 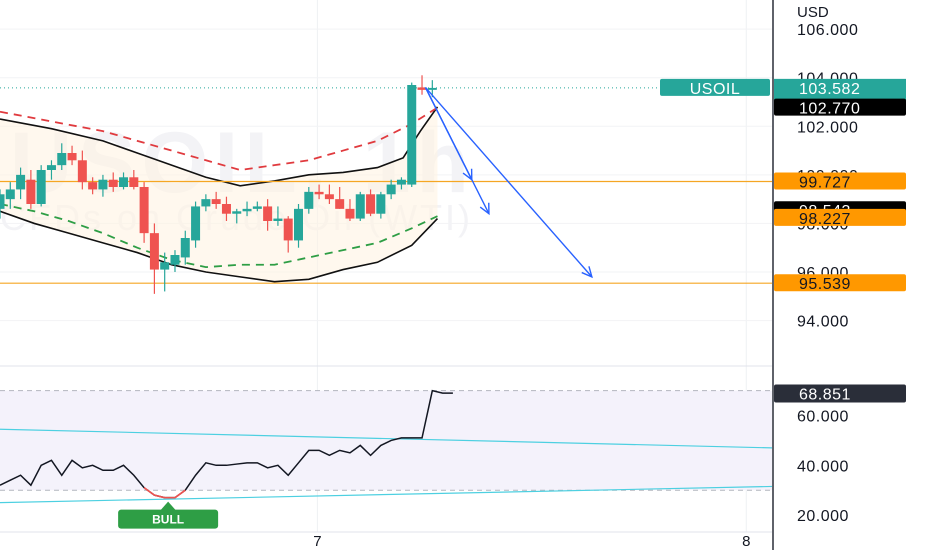 What do you see at coordinates (823, 466) in the screenshot?
I see `rsi-tick-label: 40.000` at bounding box center [823, 466].